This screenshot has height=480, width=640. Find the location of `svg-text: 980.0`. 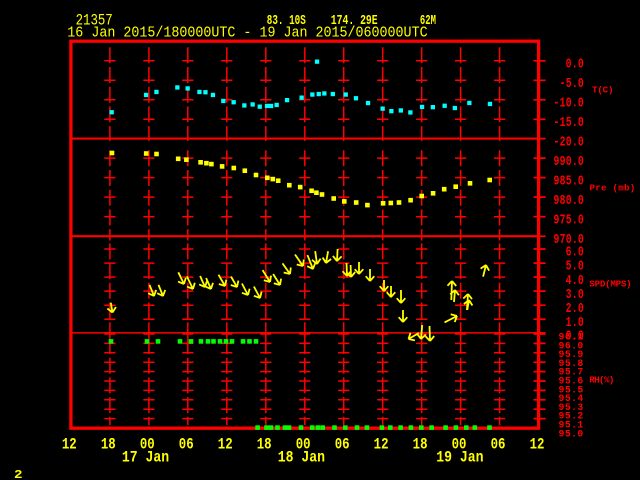

svg-text: 980.0 is located at coordinates (569, 200).